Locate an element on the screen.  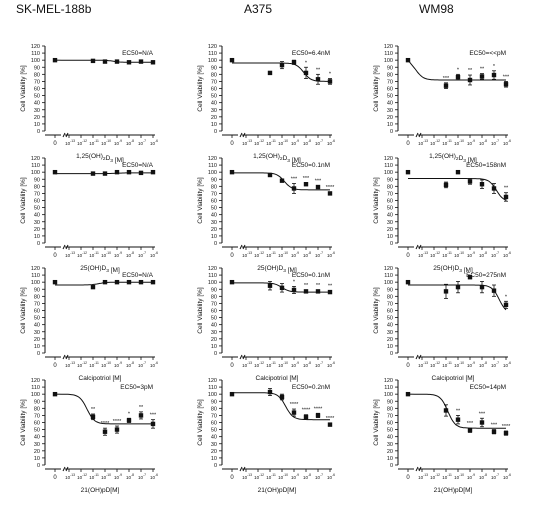
y-tick-label: 50 is located at coordinates (214, 209).